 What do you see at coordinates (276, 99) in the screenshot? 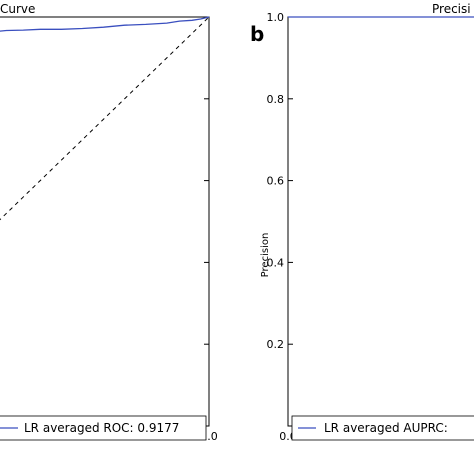
I see `pr-y-tick-label: 0.8` at bounding box center [276, 99].